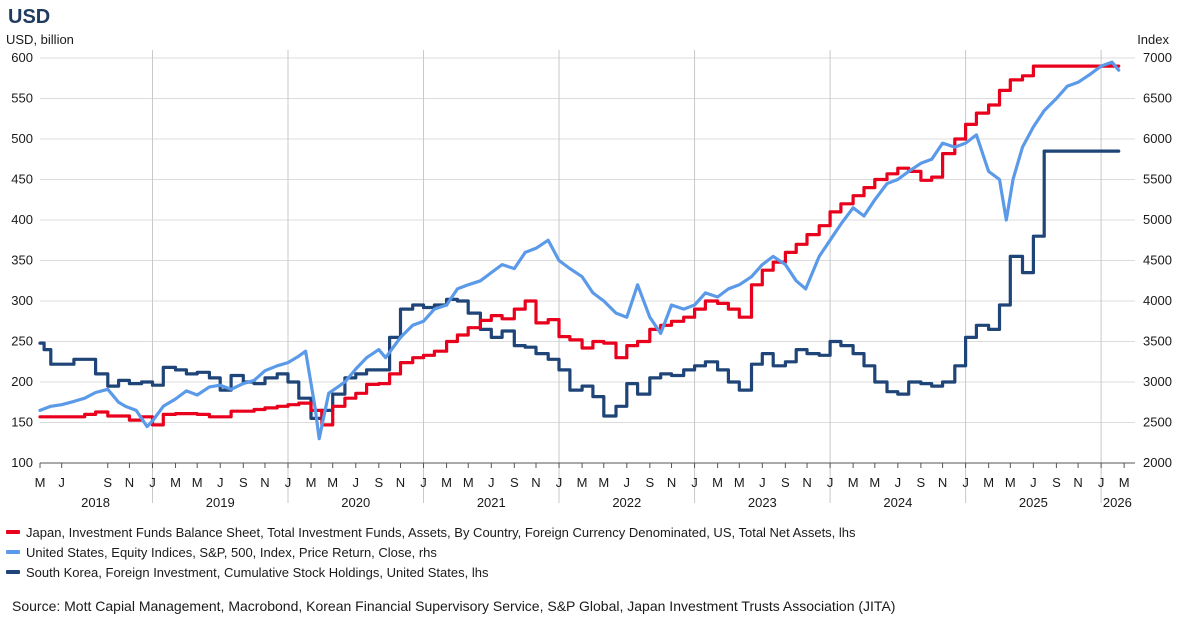 The height and width of the screenshot is (627, 1200). I want to click on chart-title: USD, so click(29, 17).